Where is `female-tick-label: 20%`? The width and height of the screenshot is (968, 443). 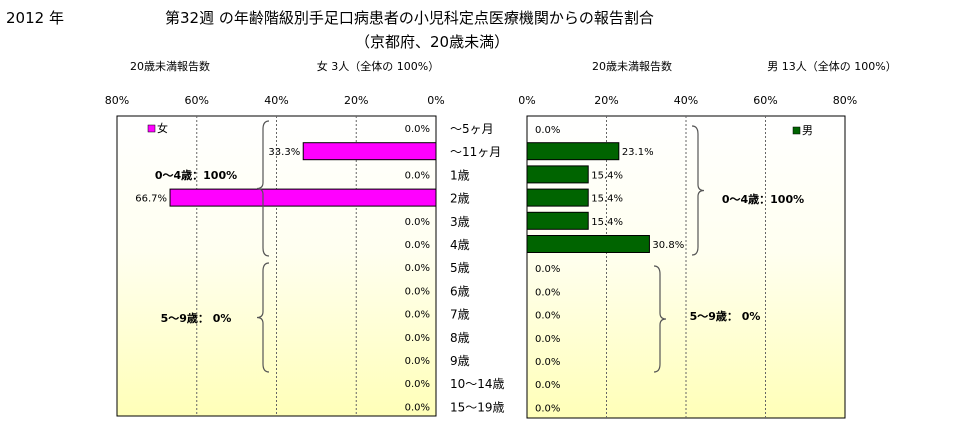 female-tick-label: 20% is located at coordinates (356, 100).